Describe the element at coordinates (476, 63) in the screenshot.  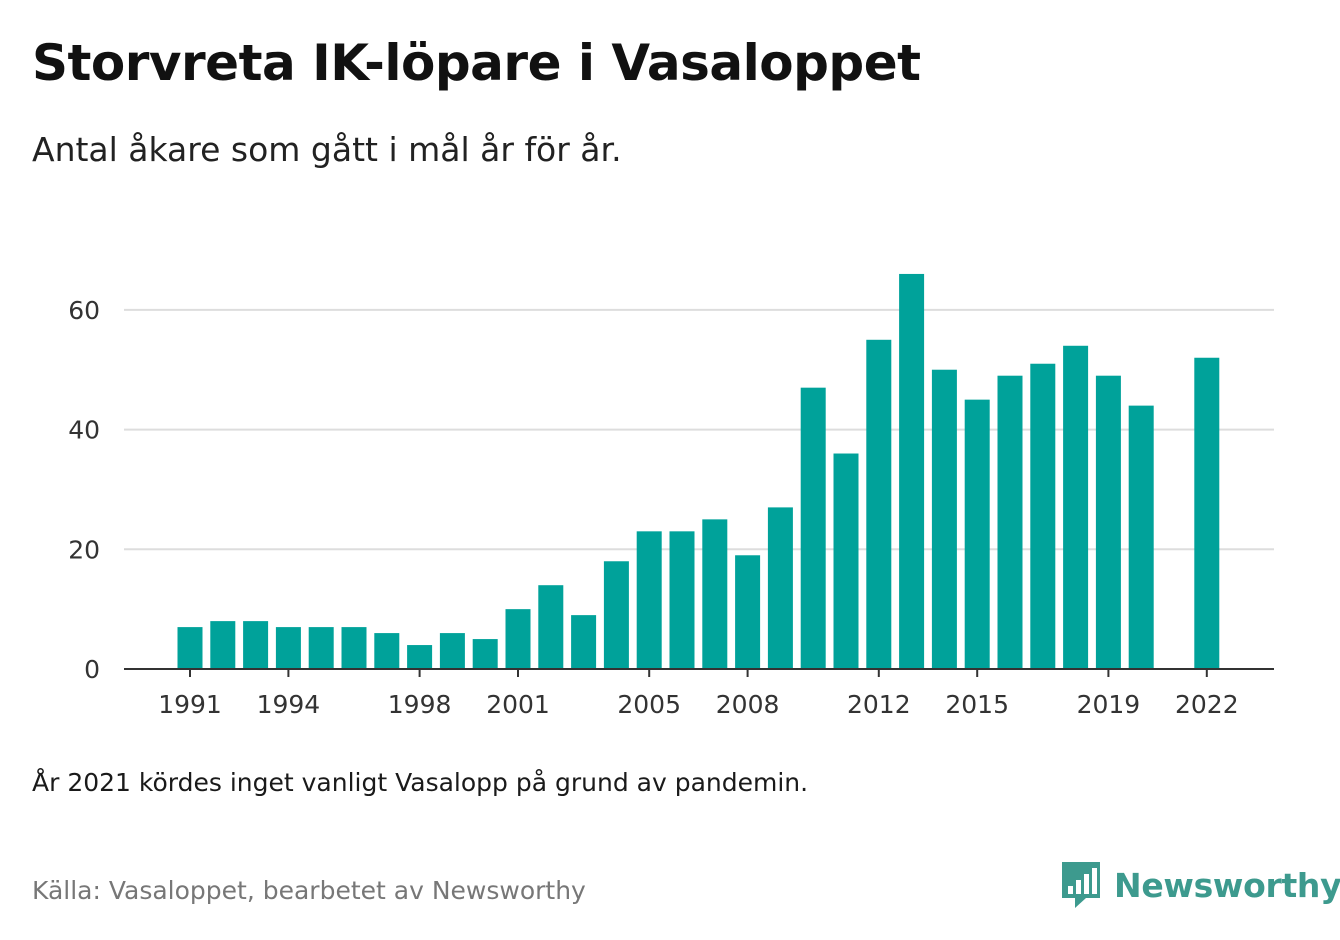
I see `chart-title: Storvreta IK-löpare i Vasaloppet` at that location.